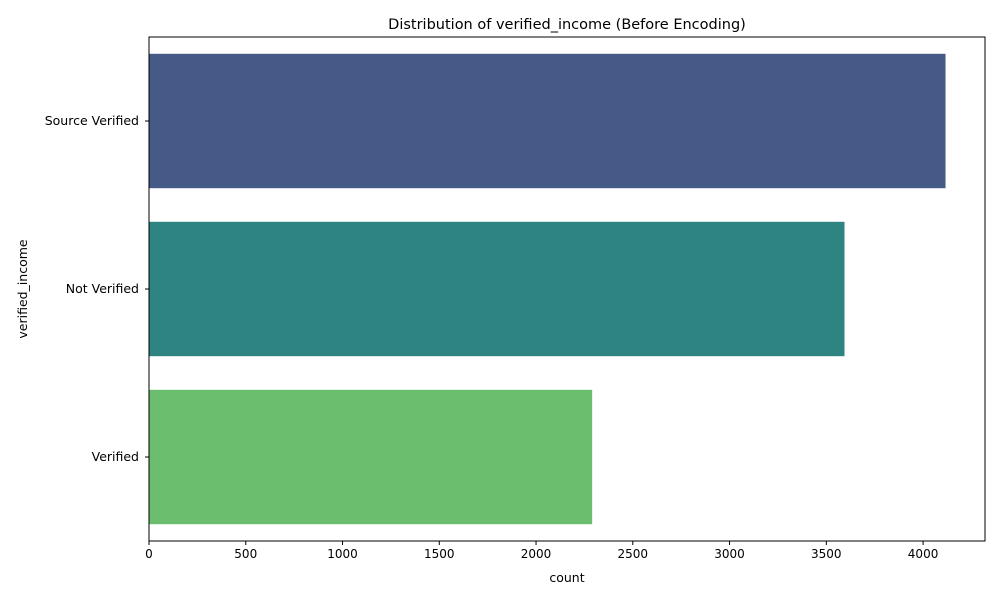 The image size is (1000, 604). Describe the element at coordinates (115, 456) in the screenshot. I see `y-tick-label: Verified` at that location.